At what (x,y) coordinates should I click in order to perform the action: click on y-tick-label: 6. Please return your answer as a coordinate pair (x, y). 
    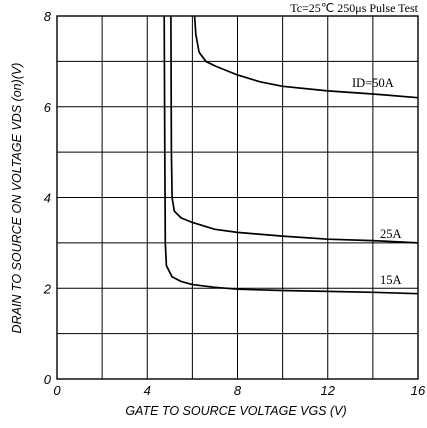
    Looking at the image, I should click on (48, 107).